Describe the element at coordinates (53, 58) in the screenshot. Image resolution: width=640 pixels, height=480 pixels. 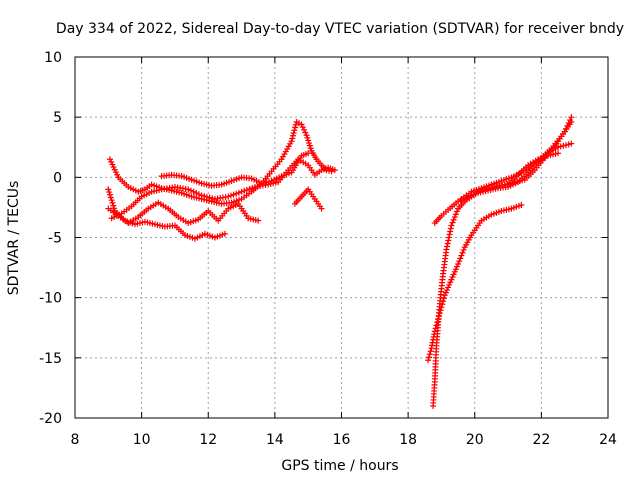
I see `y-tick-label: 10` at that location.